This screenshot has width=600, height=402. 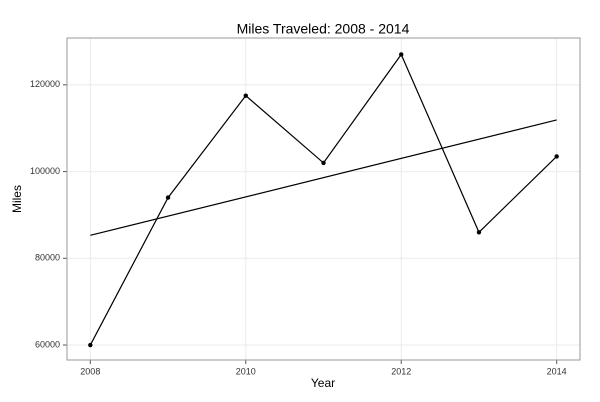 What do you see at coordinates (47, 344) in the screenshot?
I see `y-tick-label: 60000` at bounding box center [47, 344].